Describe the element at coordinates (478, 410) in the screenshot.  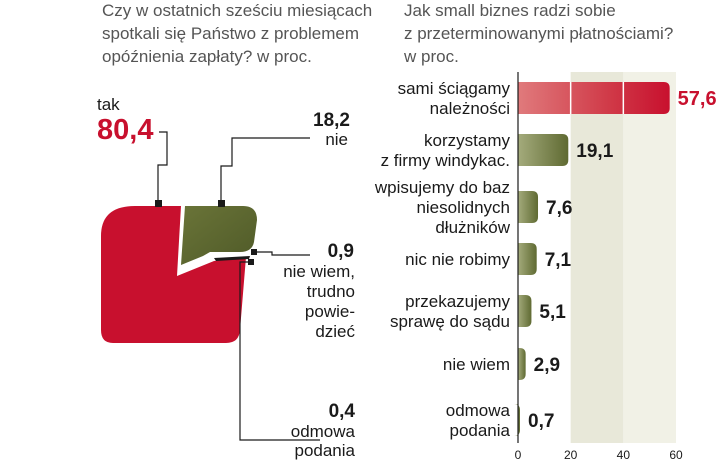
I see `category-label-6-0: odmowa` at that location.